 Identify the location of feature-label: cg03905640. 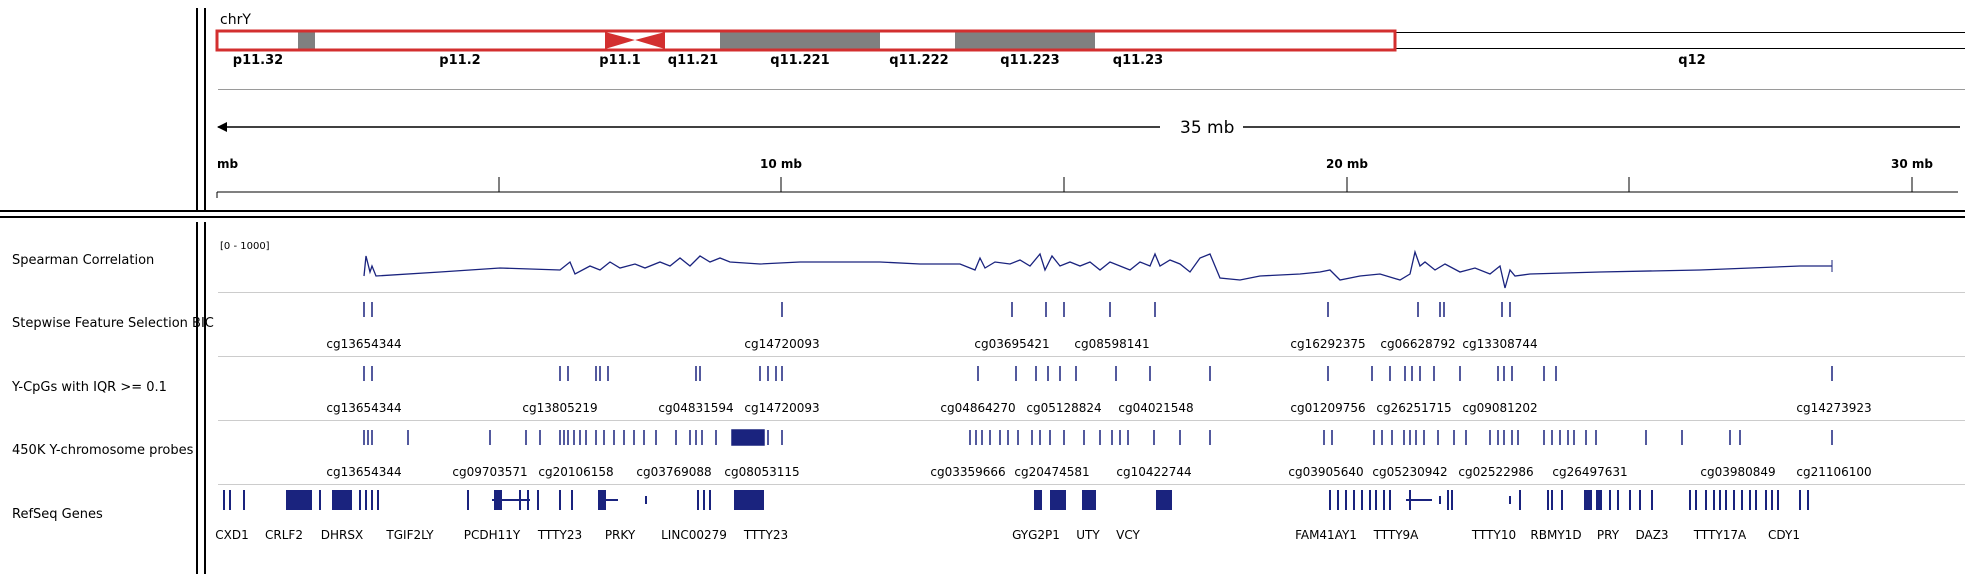
(1326, 472).